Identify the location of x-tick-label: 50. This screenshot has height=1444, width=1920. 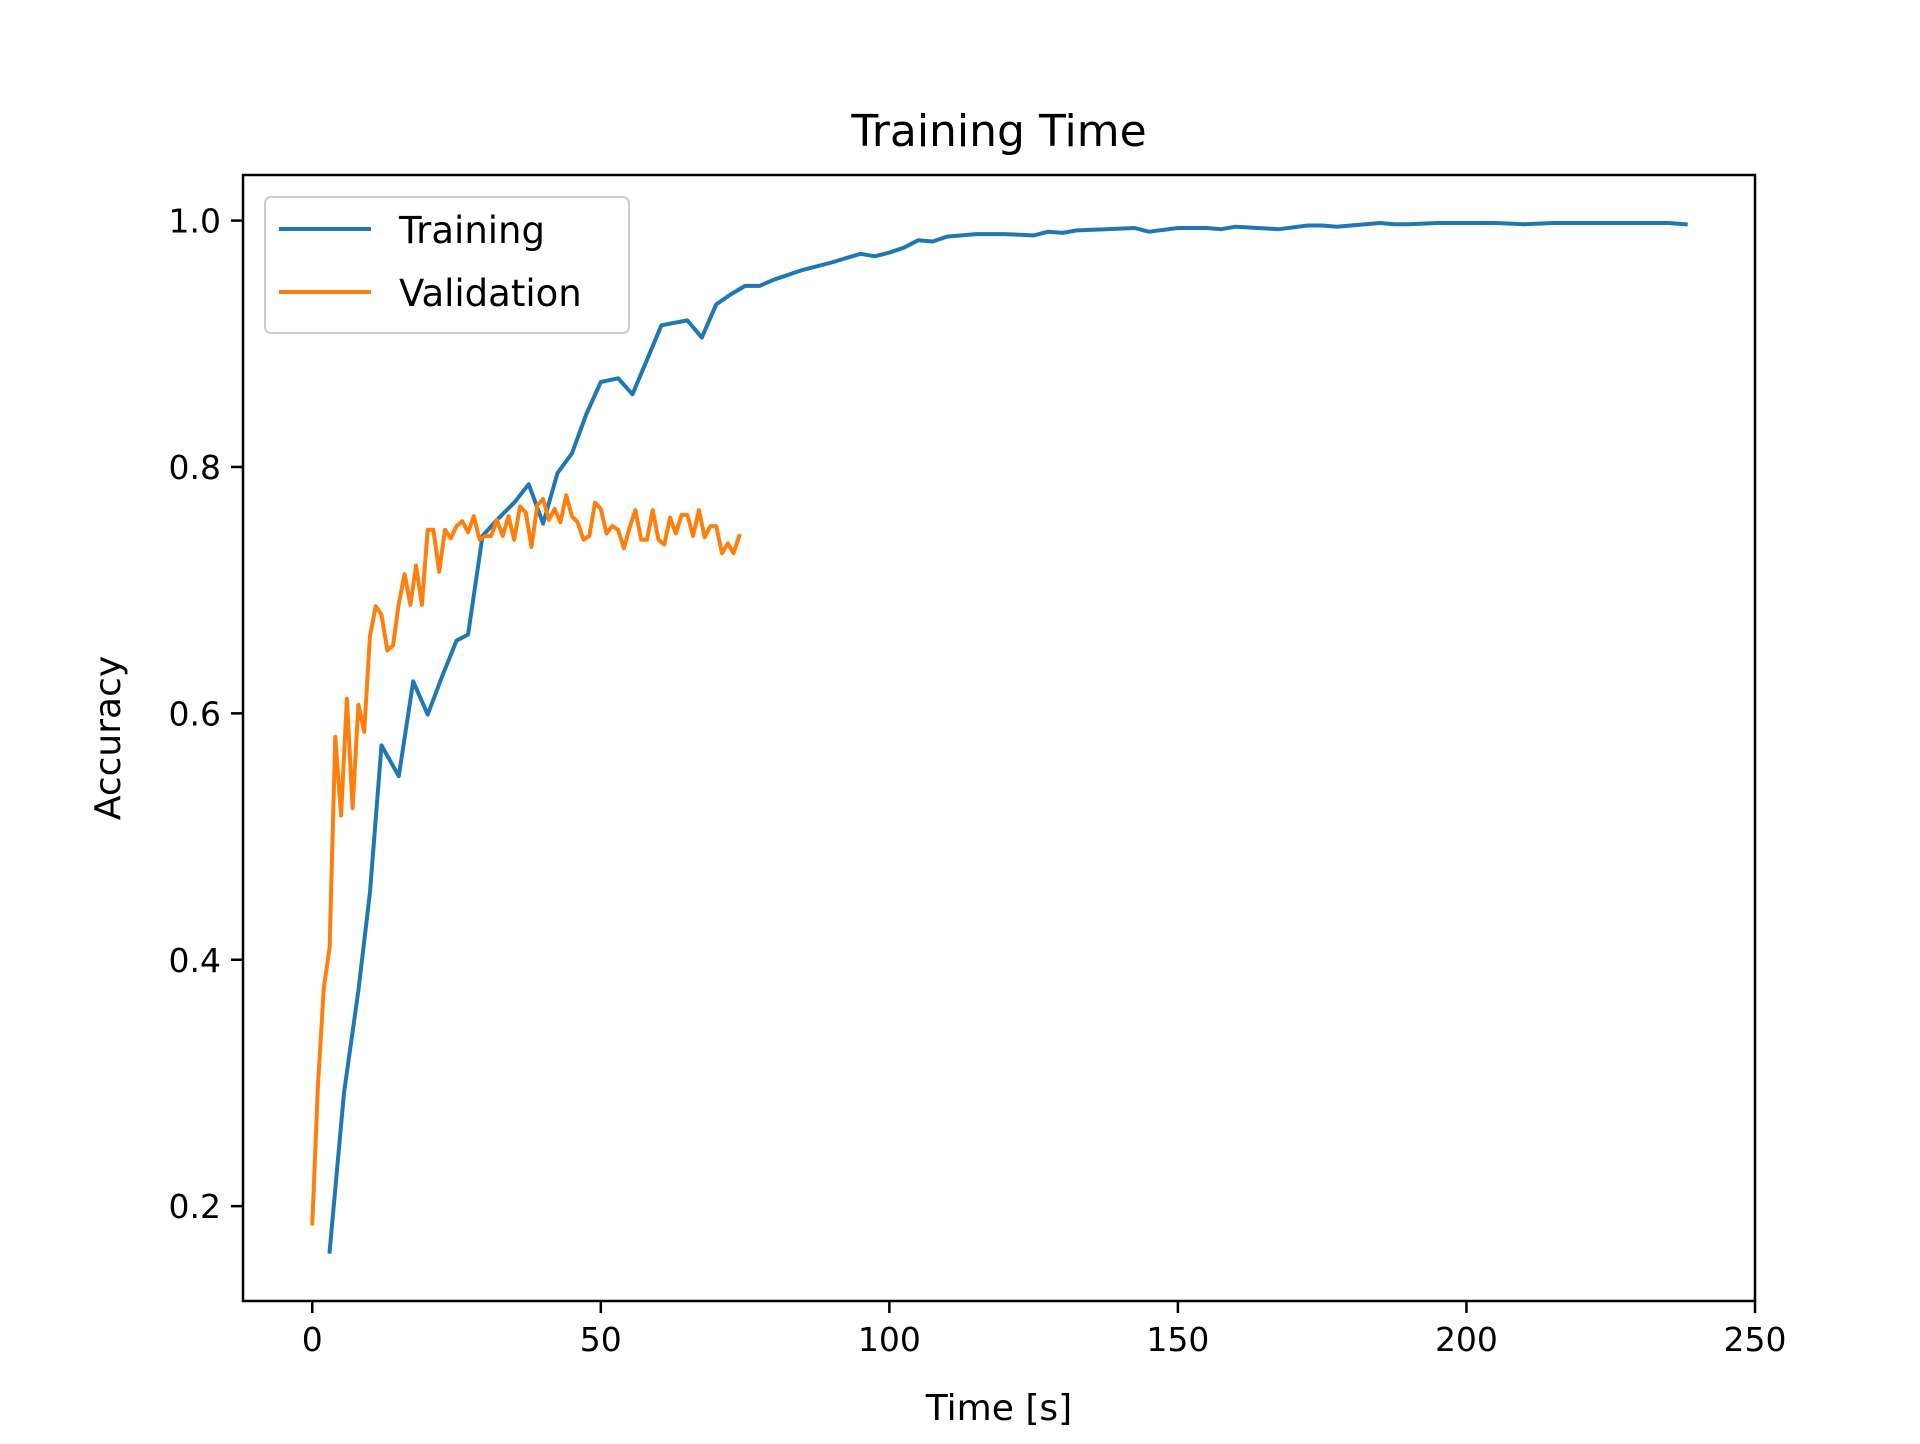
(601, 1339).